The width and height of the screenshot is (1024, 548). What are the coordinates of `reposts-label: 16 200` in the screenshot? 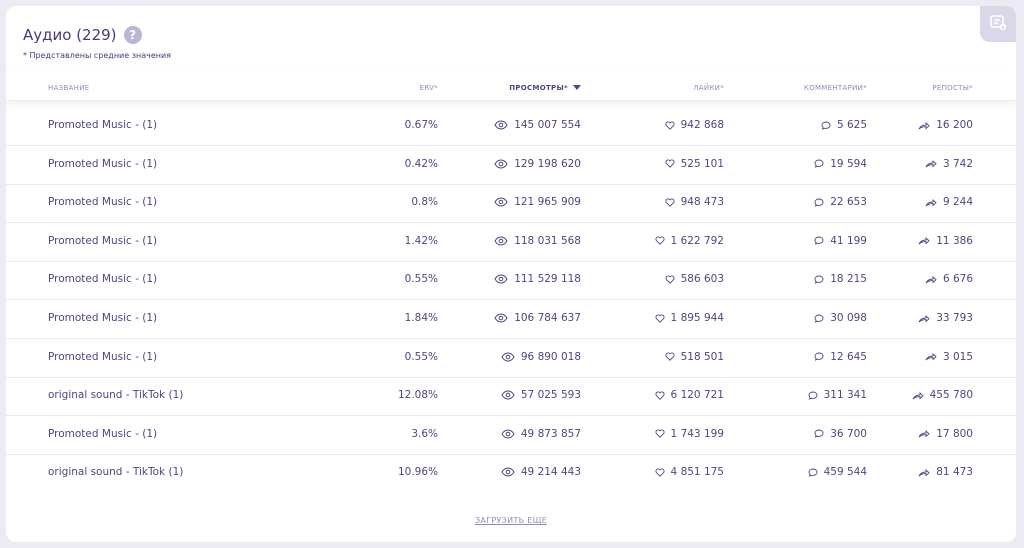 It's located at (954, 125).